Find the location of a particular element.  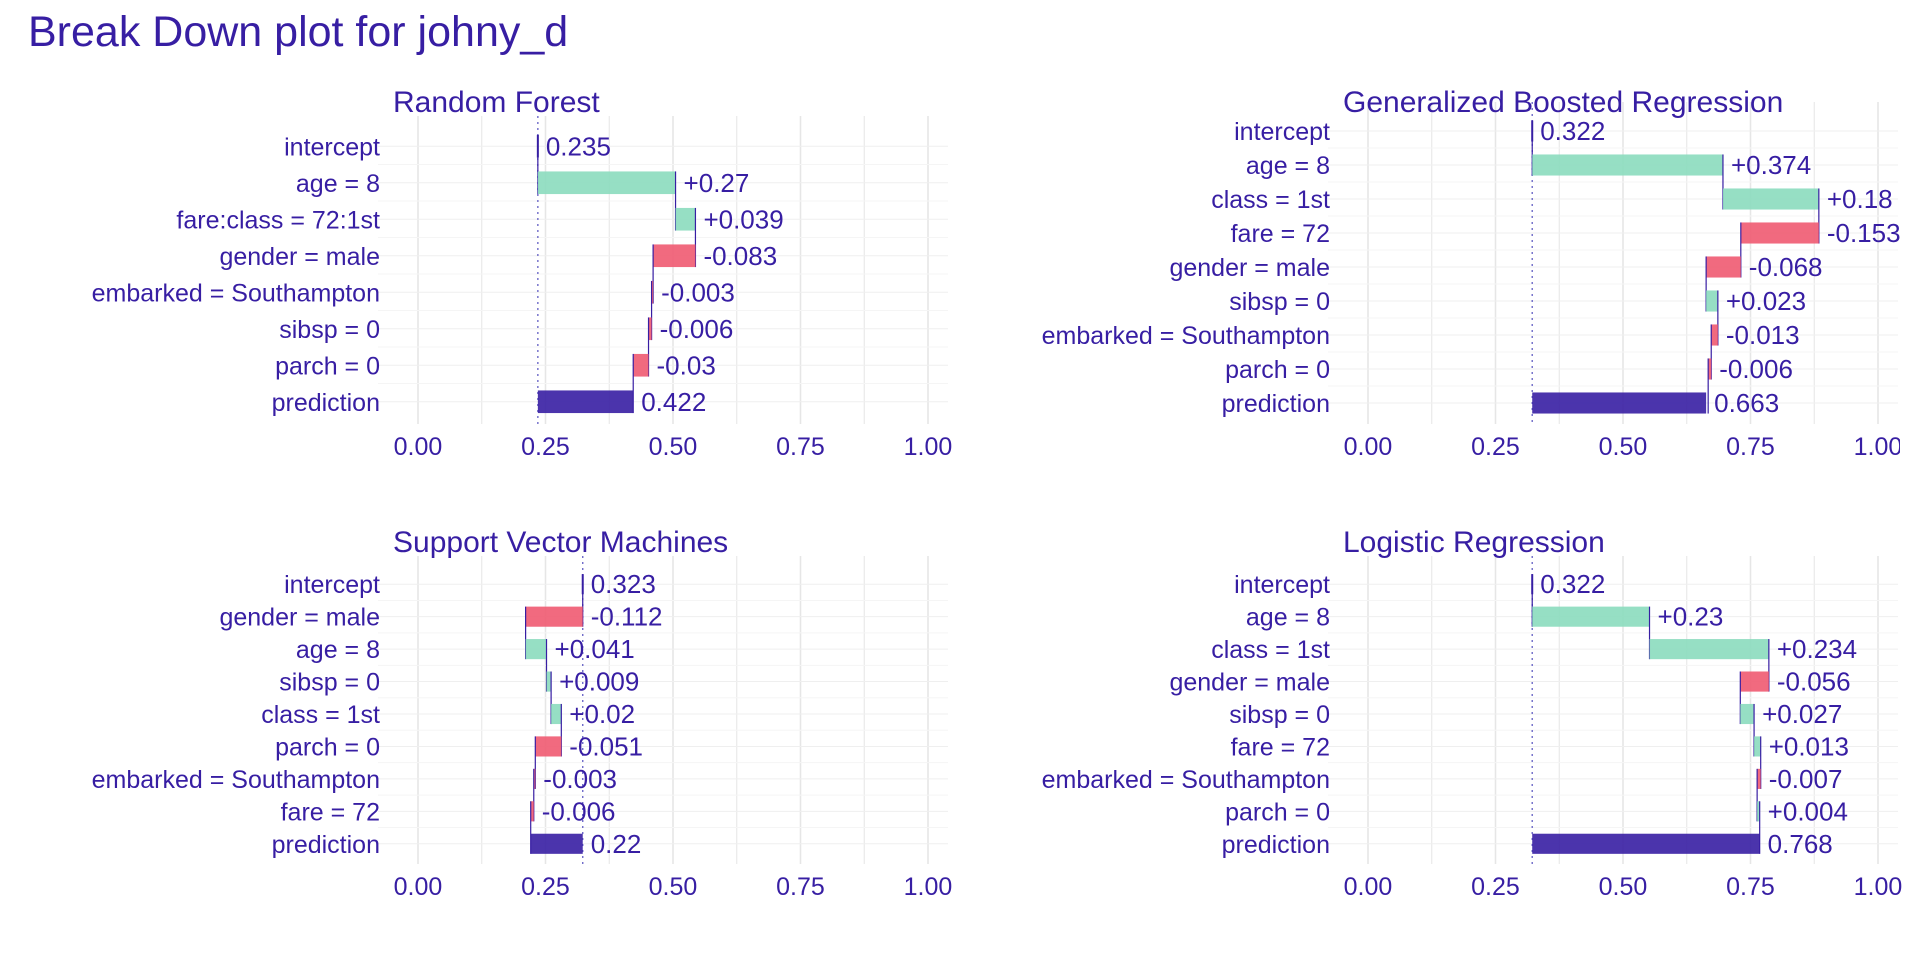

value-label: -0.153 is located at coordinates (1864, 233).